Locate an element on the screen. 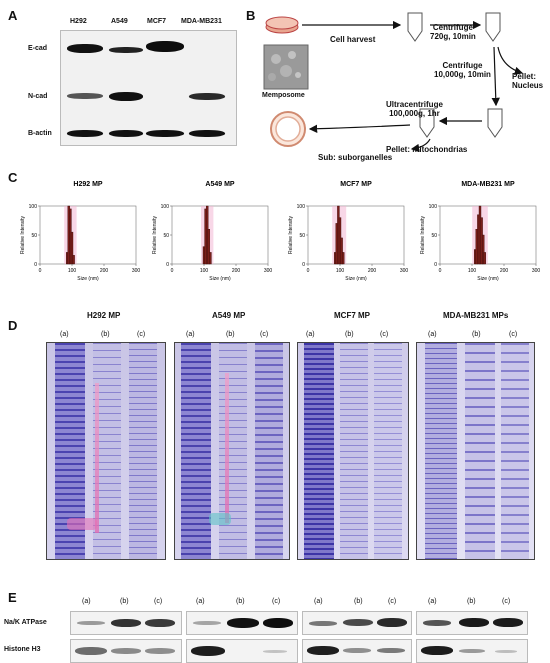 Image resolution: width=550 pixels, height=663 pixels. gel1-lane-a: (a) is located at coordinates (64, 334).